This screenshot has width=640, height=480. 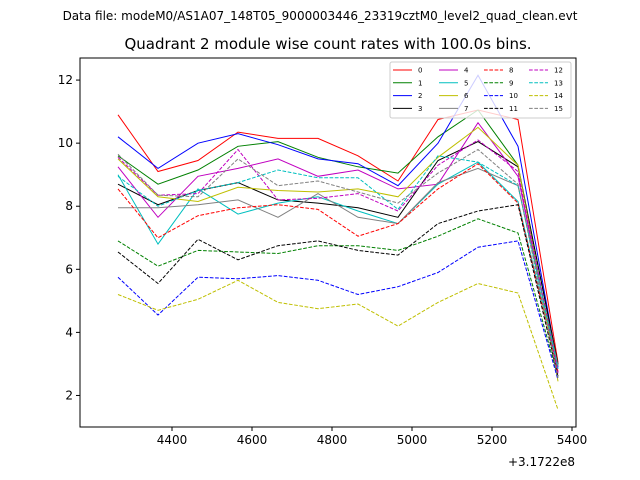 I want to click on legend-label-8: 8, so click(x=511, y=71).